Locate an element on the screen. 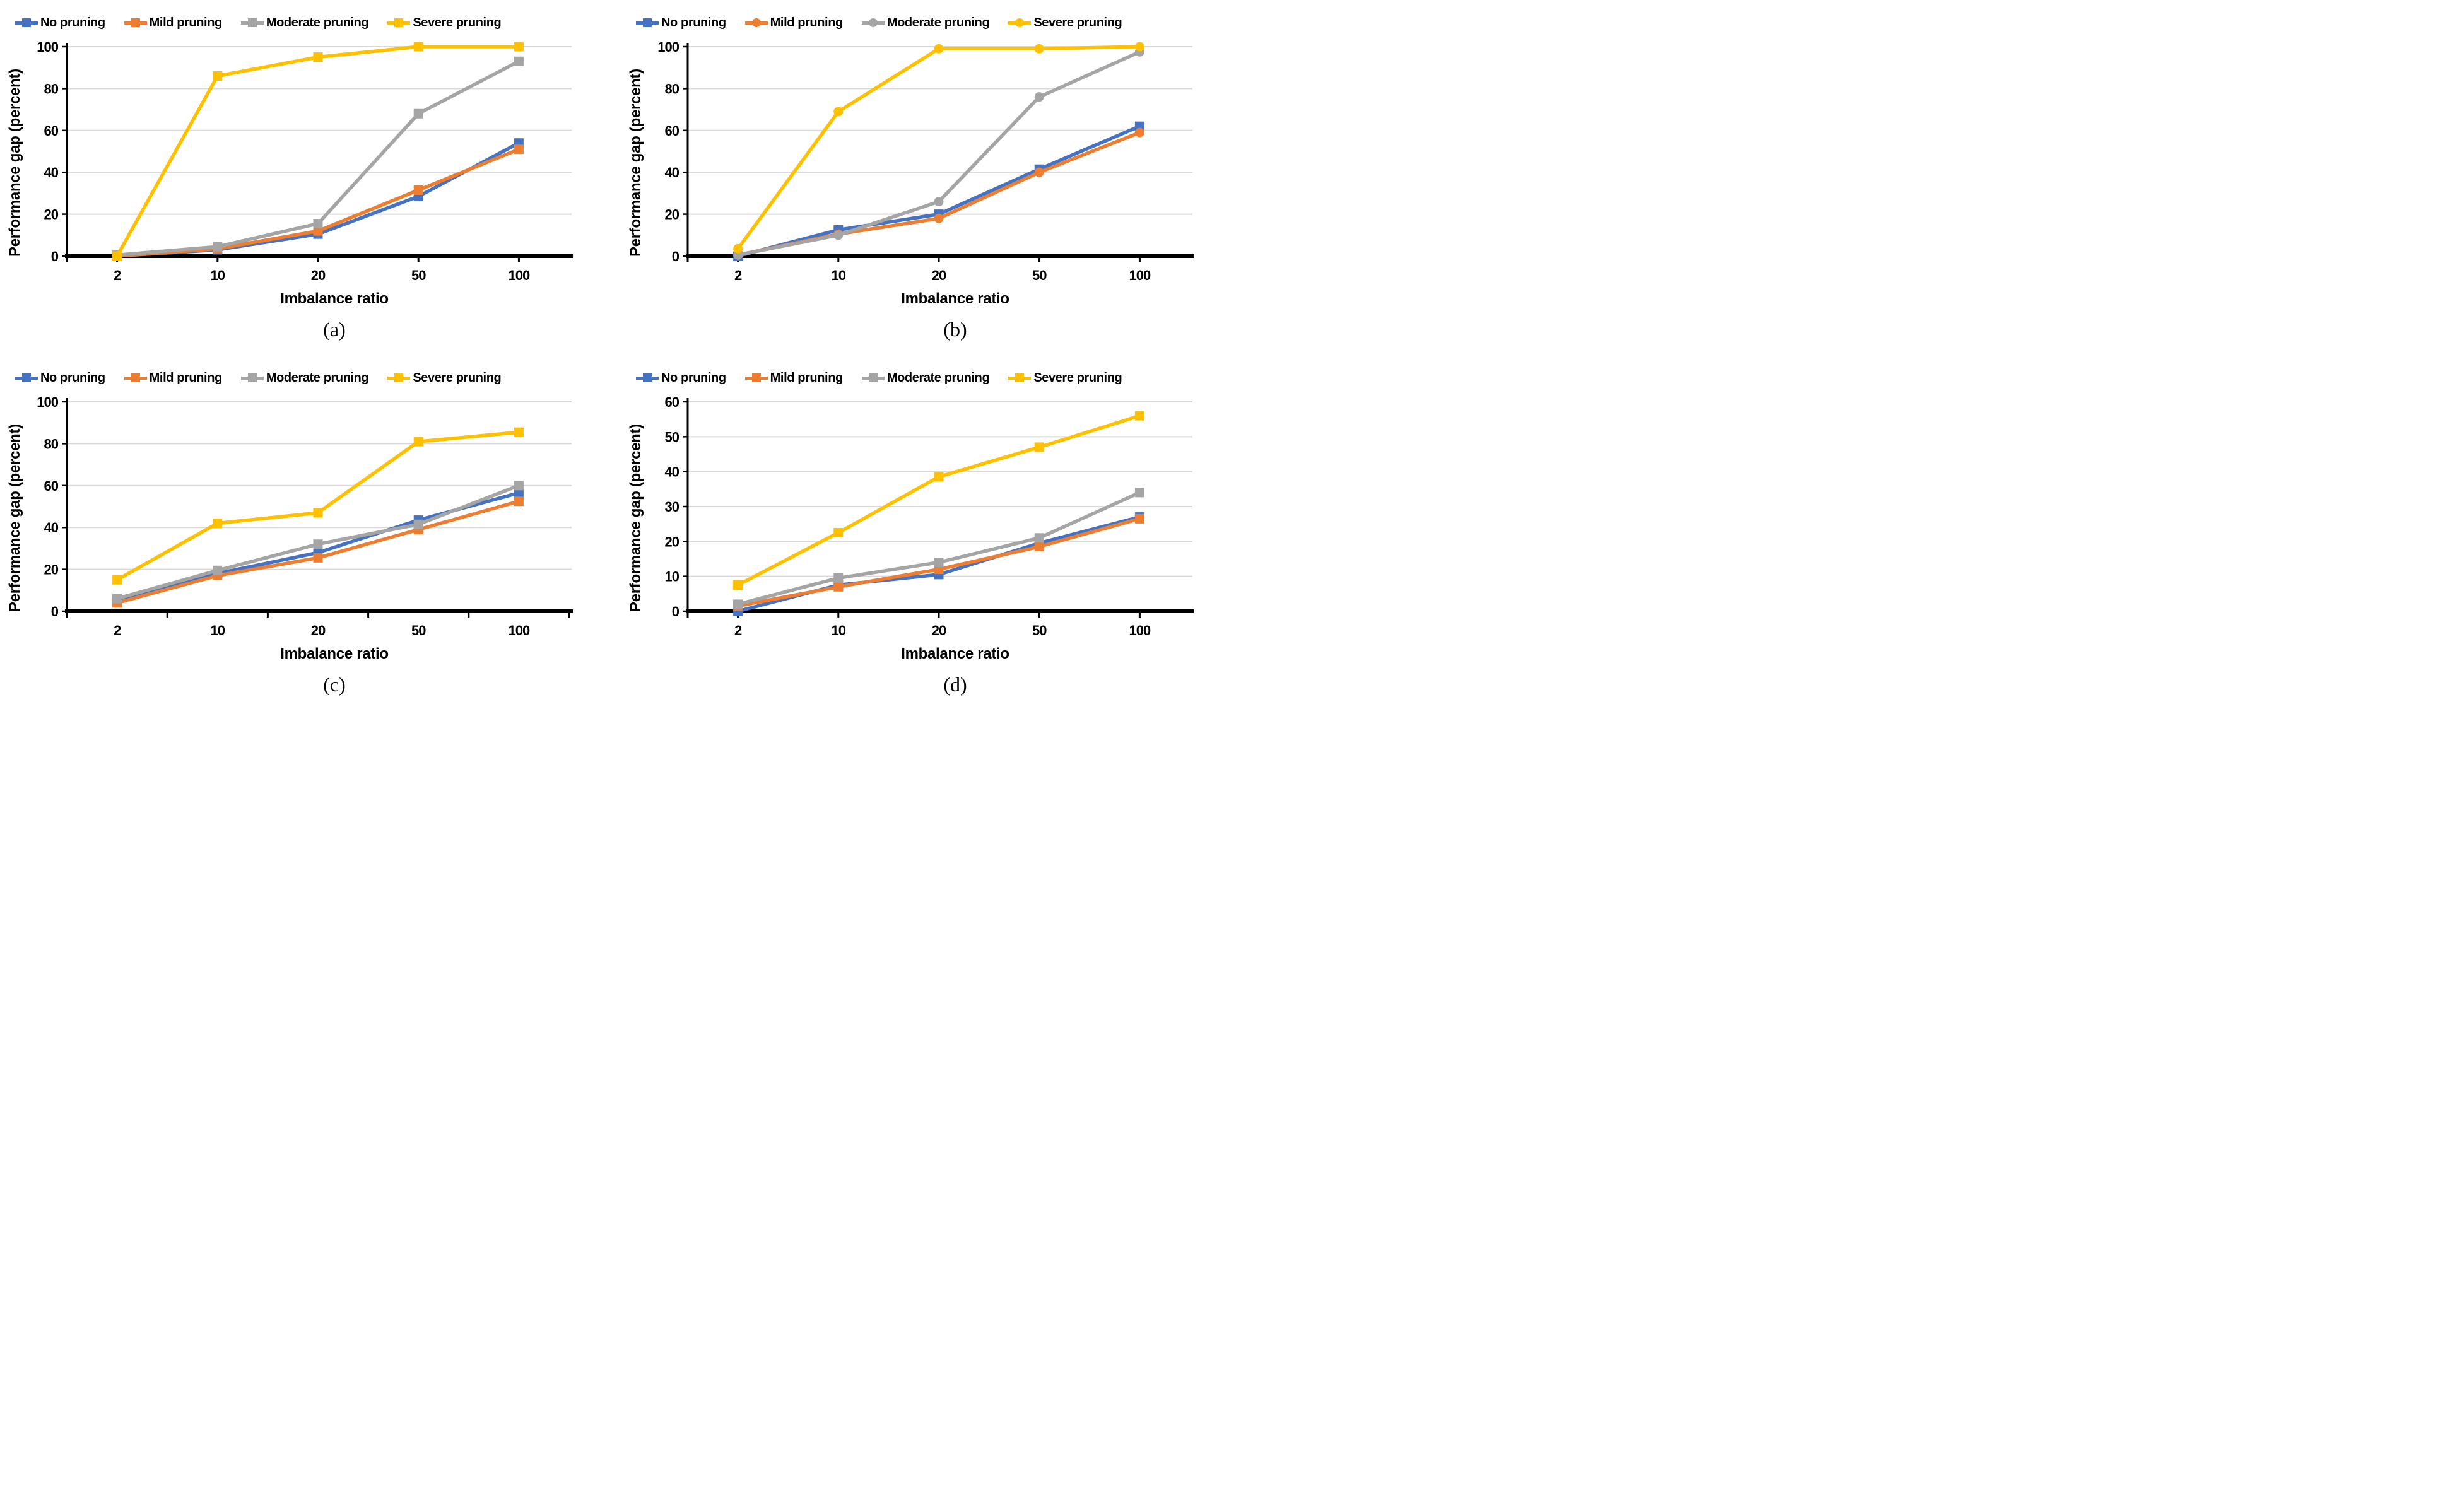  line-circle-marker-icon is located at coordinates (1020, 22).